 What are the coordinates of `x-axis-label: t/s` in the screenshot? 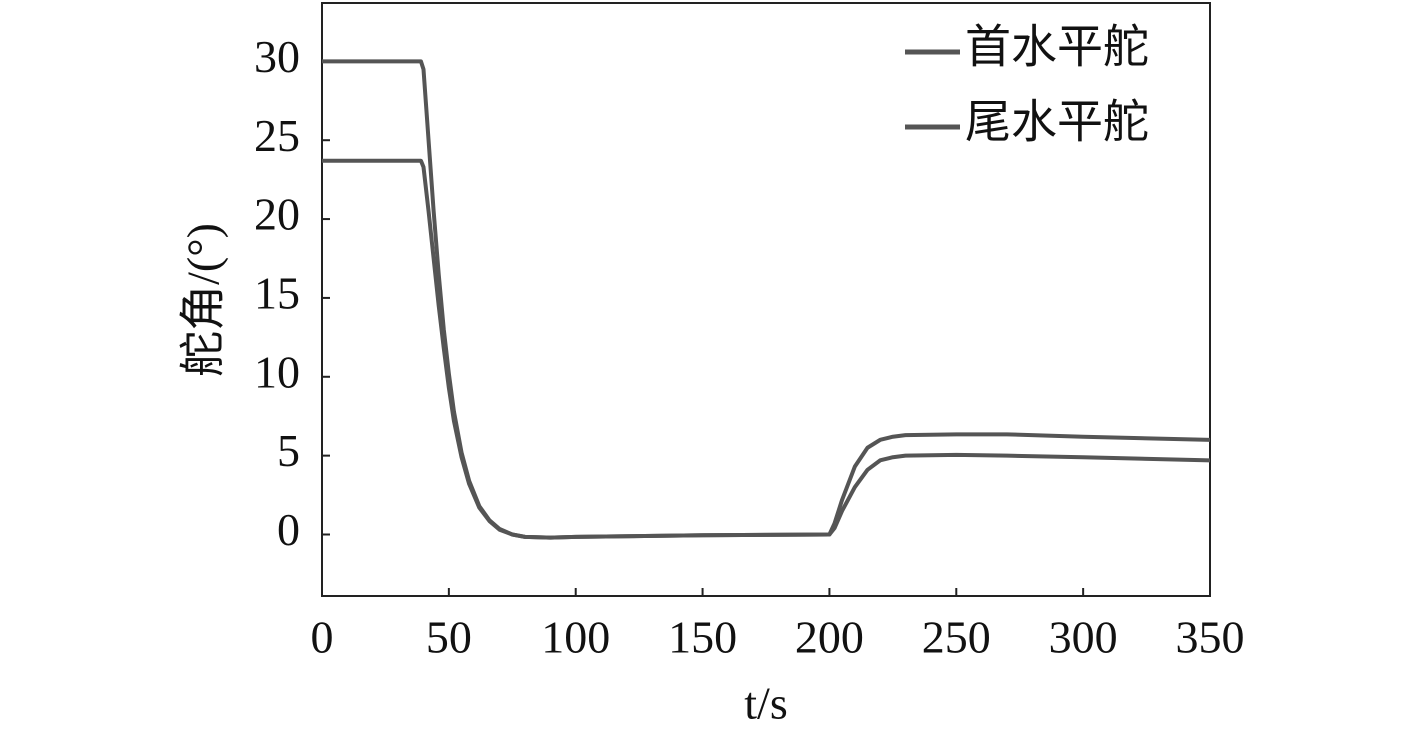 It's located at (765, 703).